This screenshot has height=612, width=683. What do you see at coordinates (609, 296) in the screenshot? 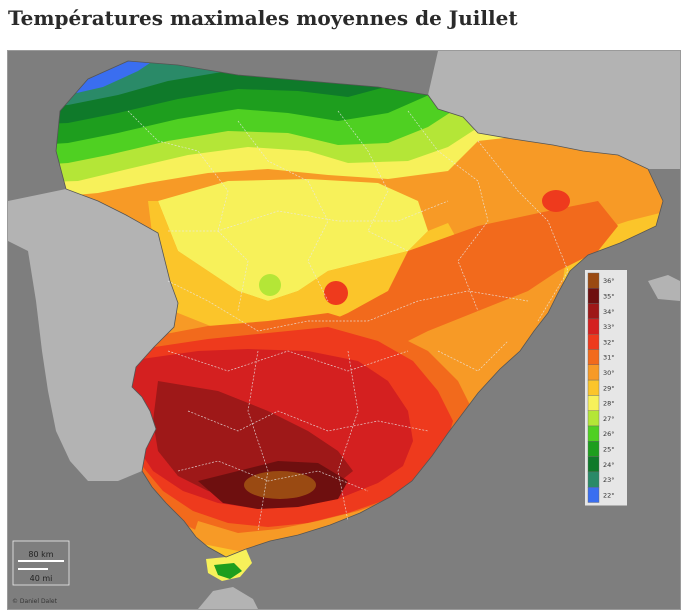
I see `legend-label: 35°` at bounding box center [609, 296].